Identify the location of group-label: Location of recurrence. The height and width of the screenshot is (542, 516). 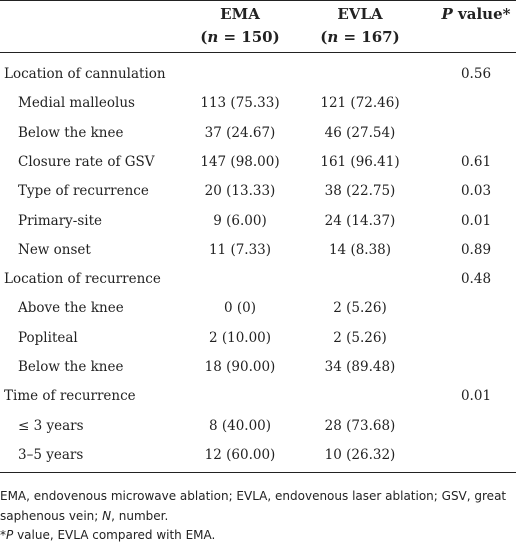
(82, 279).